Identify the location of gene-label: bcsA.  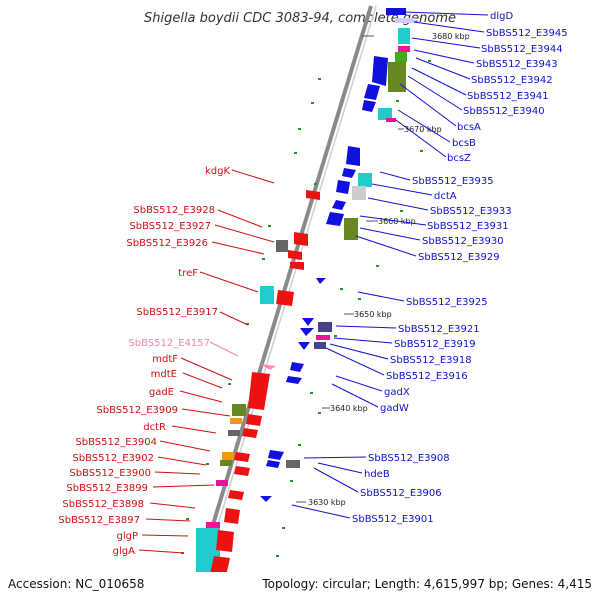
(469, 127).